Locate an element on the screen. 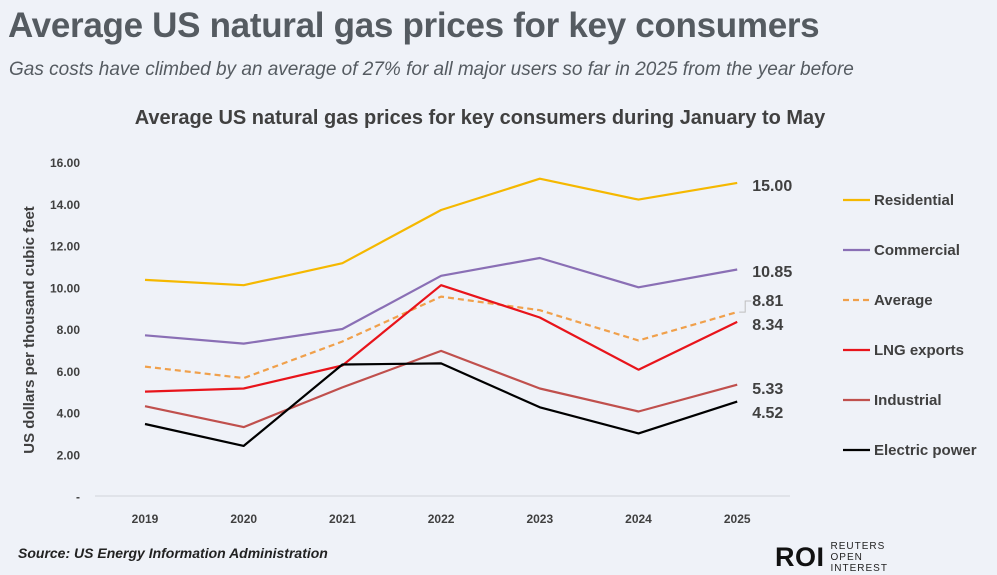  y-tick-label: 14.00 is located at coordinates (65, 205).